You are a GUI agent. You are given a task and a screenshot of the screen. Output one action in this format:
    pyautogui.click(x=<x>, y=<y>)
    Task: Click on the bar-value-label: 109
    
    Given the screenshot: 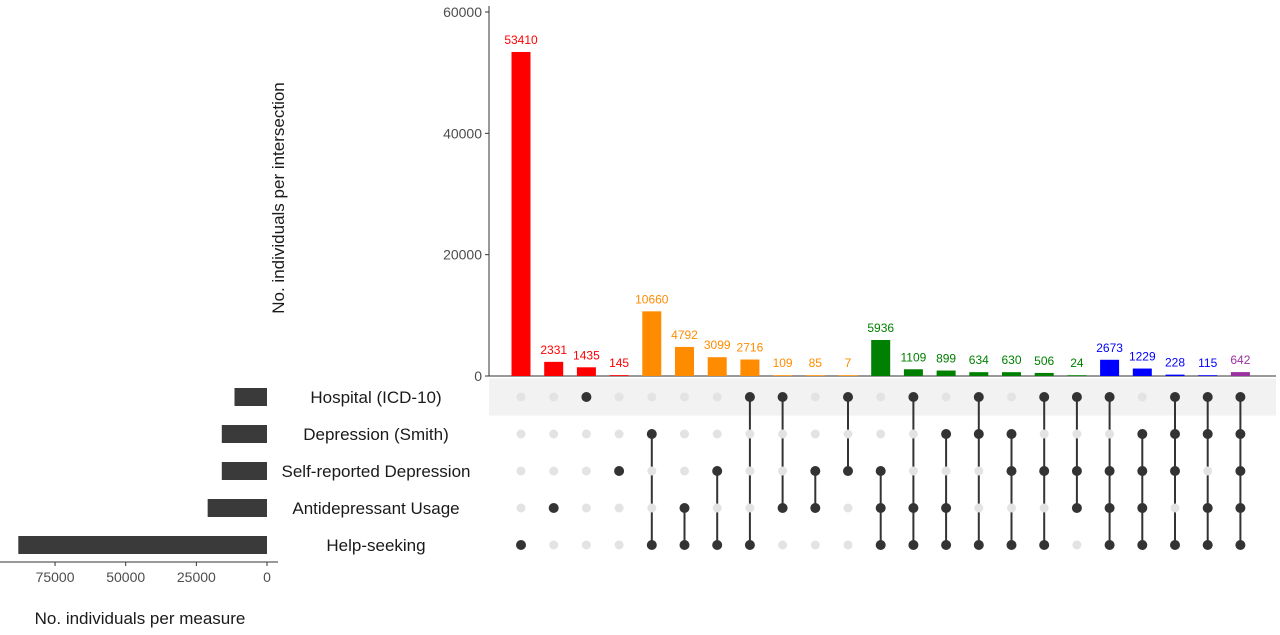 What is the action you would take?
    pyautogui.click(x=783, y=363)
    